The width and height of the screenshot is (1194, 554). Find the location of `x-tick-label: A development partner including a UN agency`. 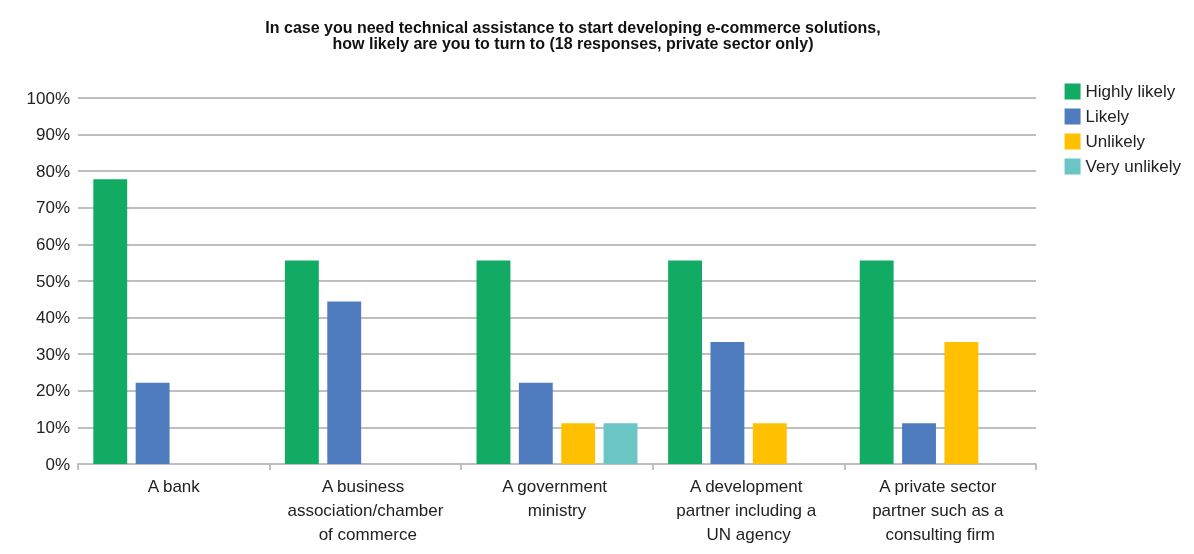

x-tick-label: A development partner including a UN agency is located at coordinates (748, 510).